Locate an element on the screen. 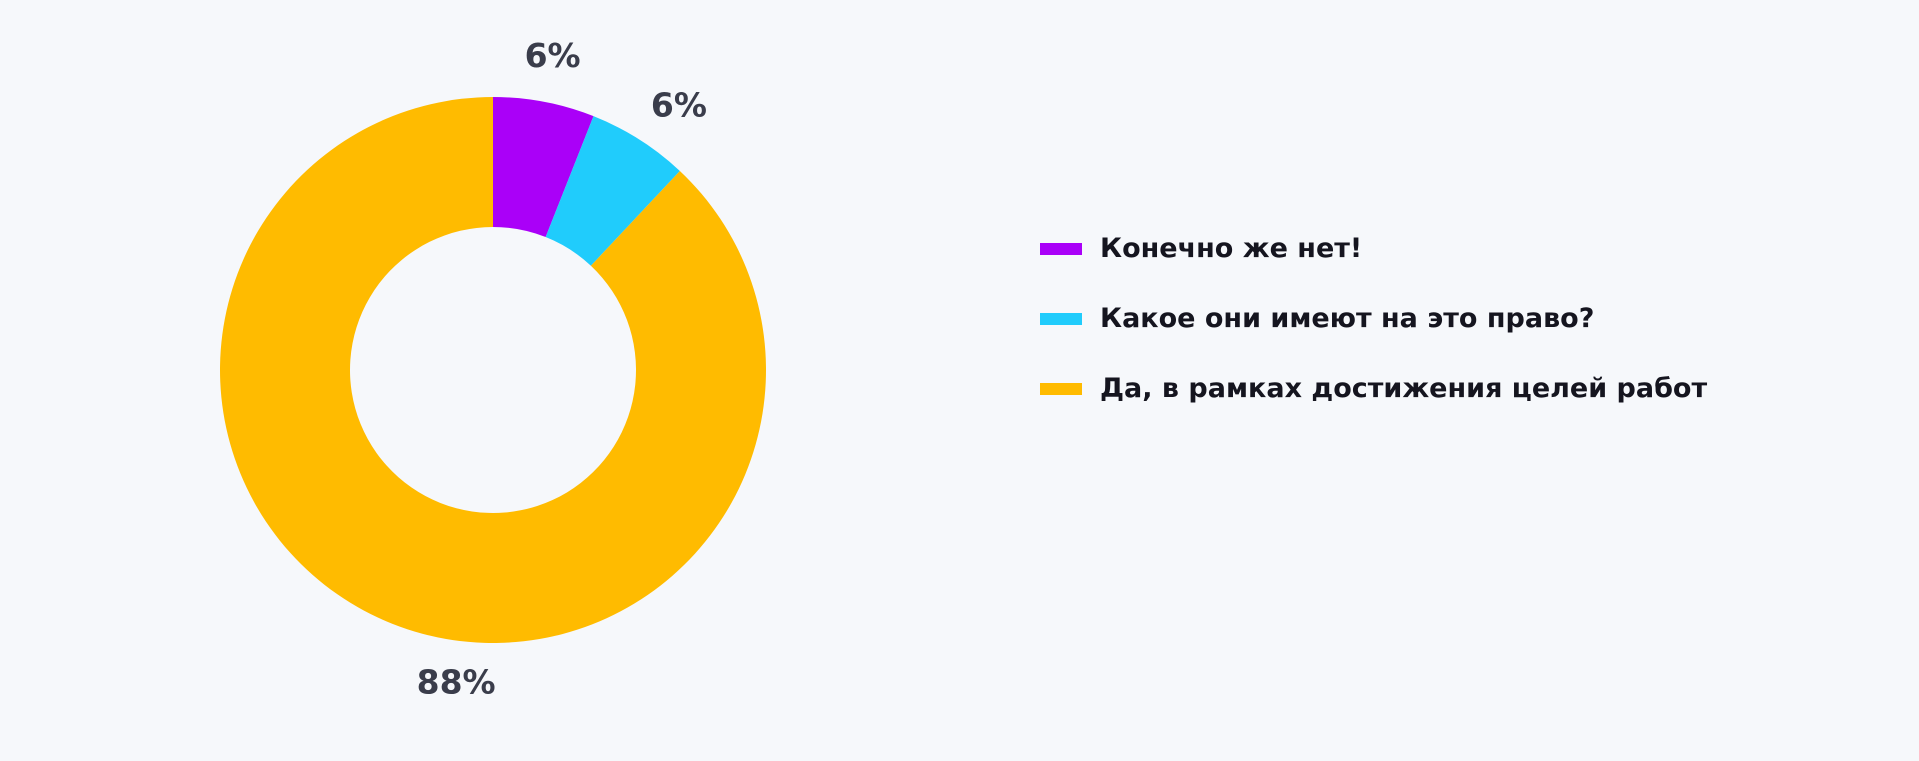 The height and width of the screenshot is (761, 1919). data-label-2: 88% is located at coordinates (456, 681).